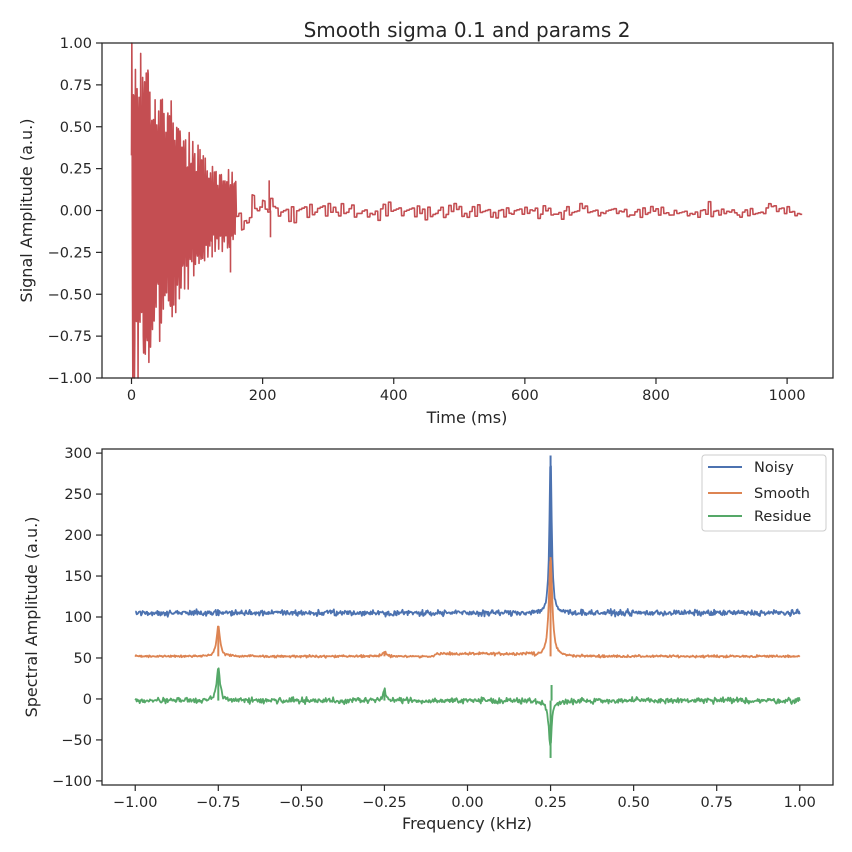  I want to click on time-y-axis: −1.00 −0.75 −0.50 −0.25 0.00 0.25 0.50 0.75 1.00, so click(75, 211).